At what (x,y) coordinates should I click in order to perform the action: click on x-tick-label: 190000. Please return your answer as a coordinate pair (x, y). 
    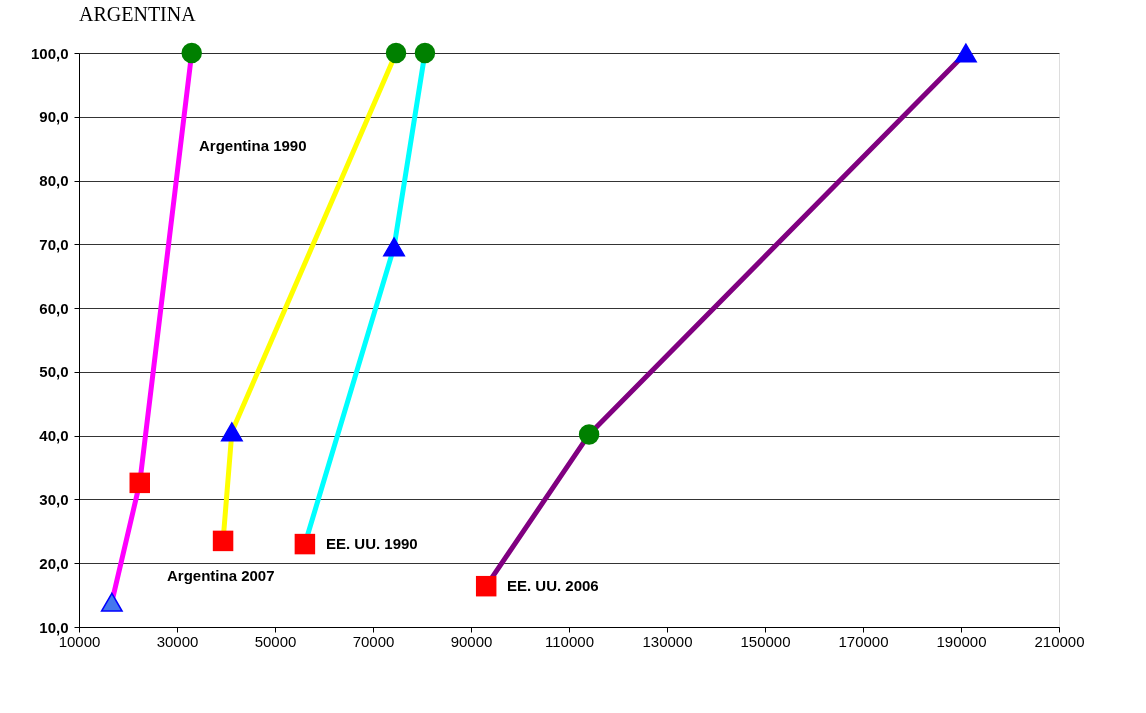
    Looking at the image, I should click on (961, 641).